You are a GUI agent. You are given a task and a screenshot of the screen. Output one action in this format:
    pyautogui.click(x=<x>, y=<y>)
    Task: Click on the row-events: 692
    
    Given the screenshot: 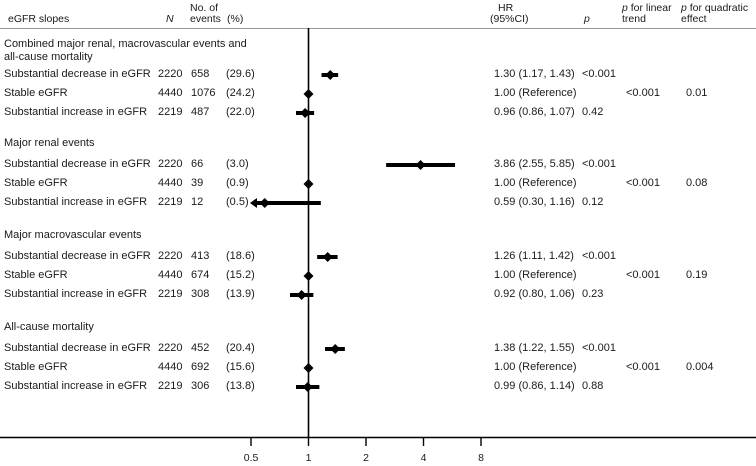 What is the action you would take?
    pyautogui.click(x=200, y=367)
    